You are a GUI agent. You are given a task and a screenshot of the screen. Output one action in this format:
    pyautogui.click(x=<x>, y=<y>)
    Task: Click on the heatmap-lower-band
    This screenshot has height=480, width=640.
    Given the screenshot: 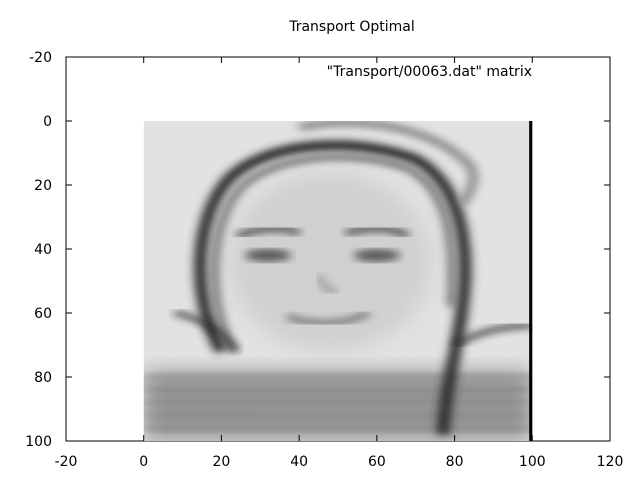 What is the action you would take?
    pyautogui.click(x=338, y=405)
    